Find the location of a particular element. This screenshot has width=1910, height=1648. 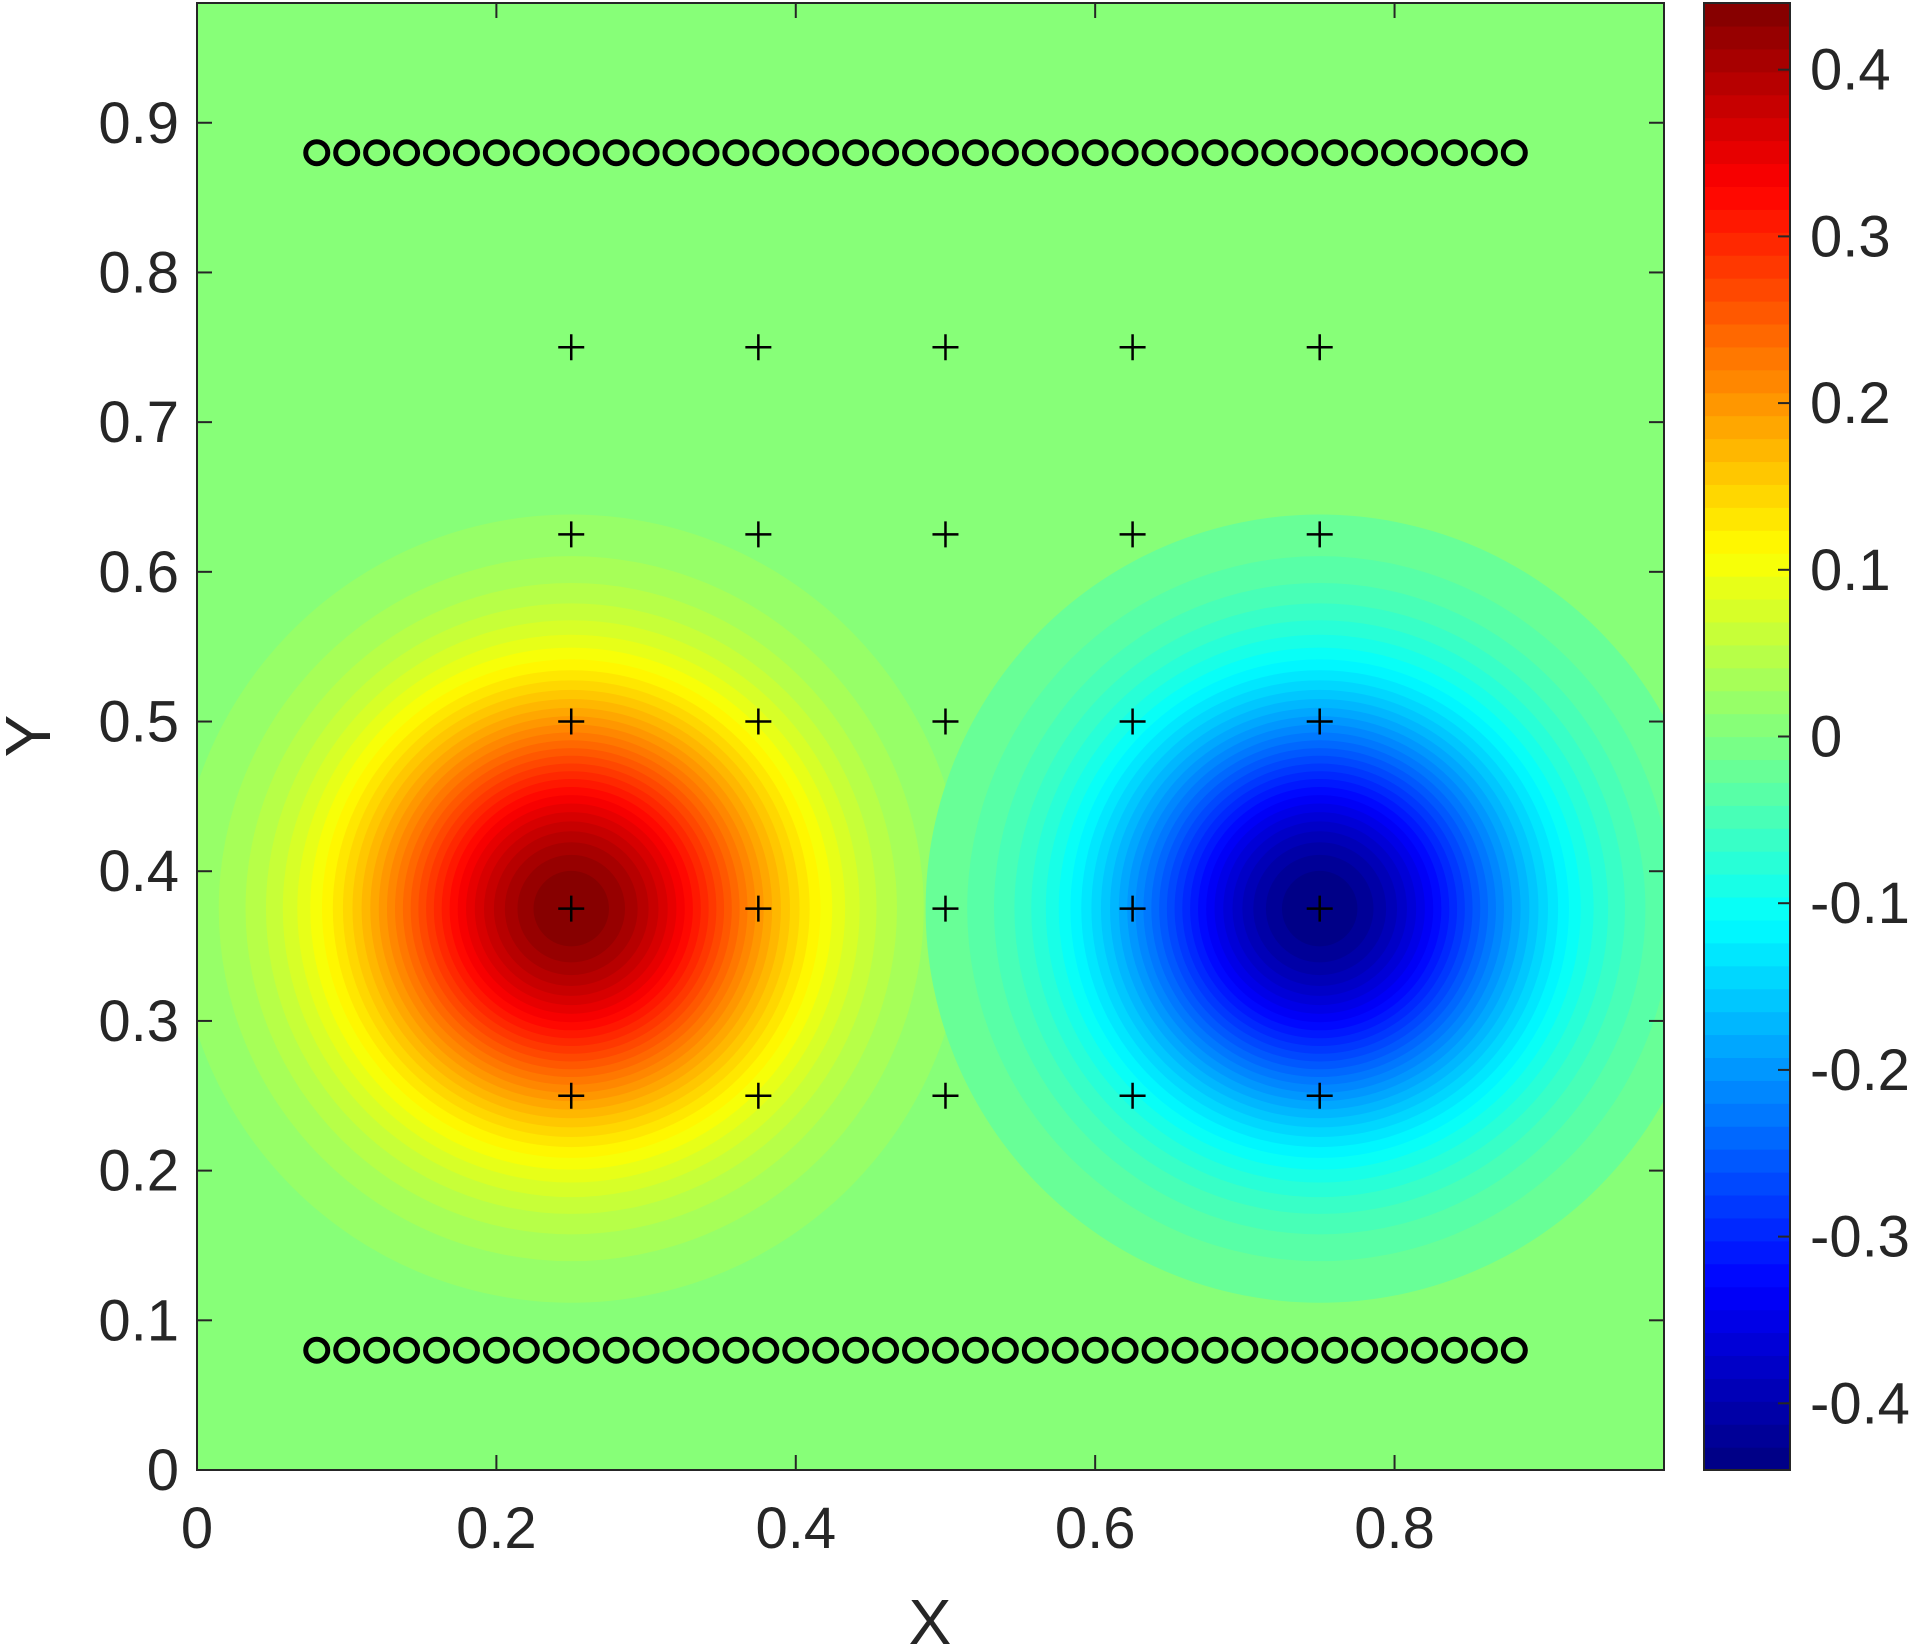

y-tick-label: 0.7 is located at coordinates (138, 422).